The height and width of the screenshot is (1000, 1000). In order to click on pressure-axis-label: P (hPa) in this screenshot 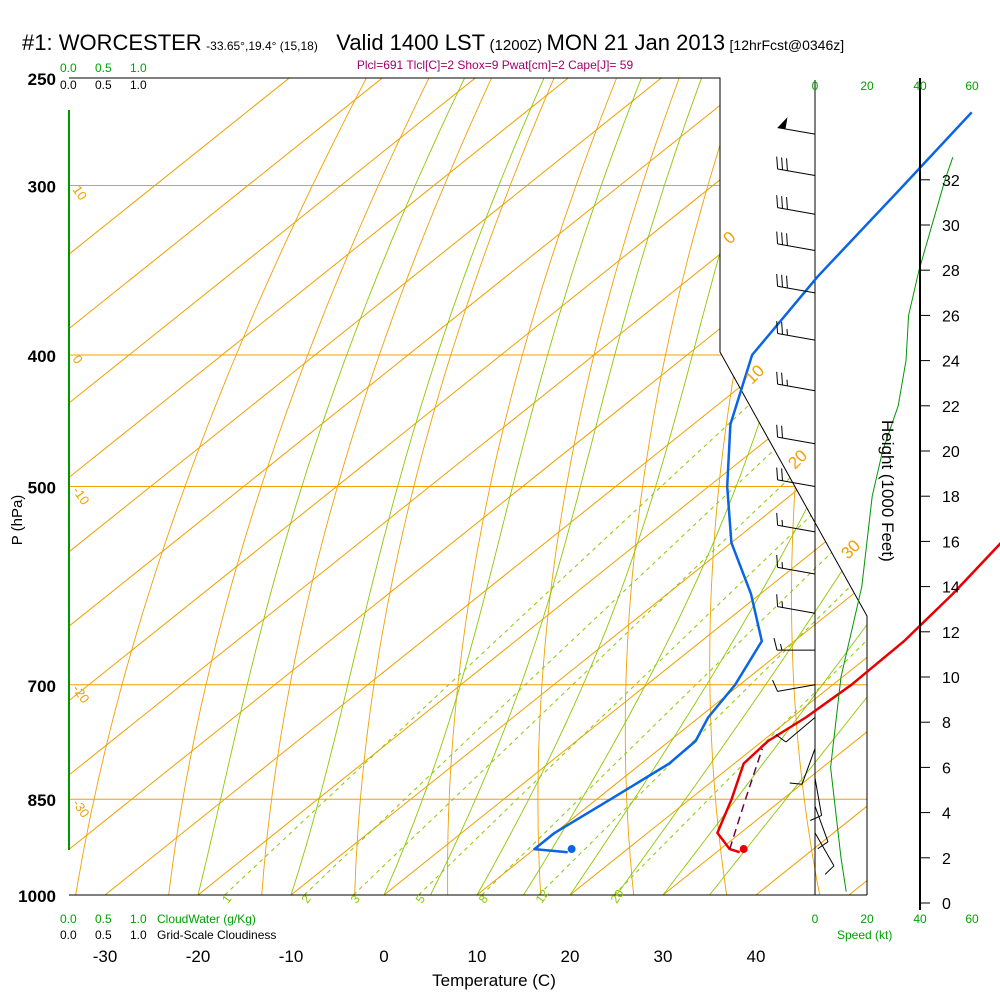, I will do `click(17, 520)`.